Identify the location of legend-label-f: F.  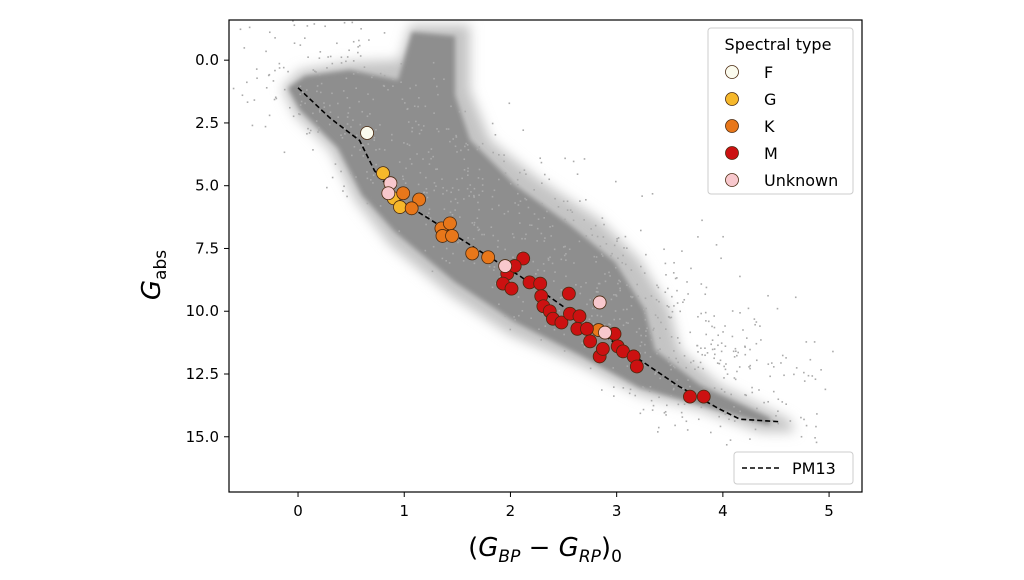
(768, 72).